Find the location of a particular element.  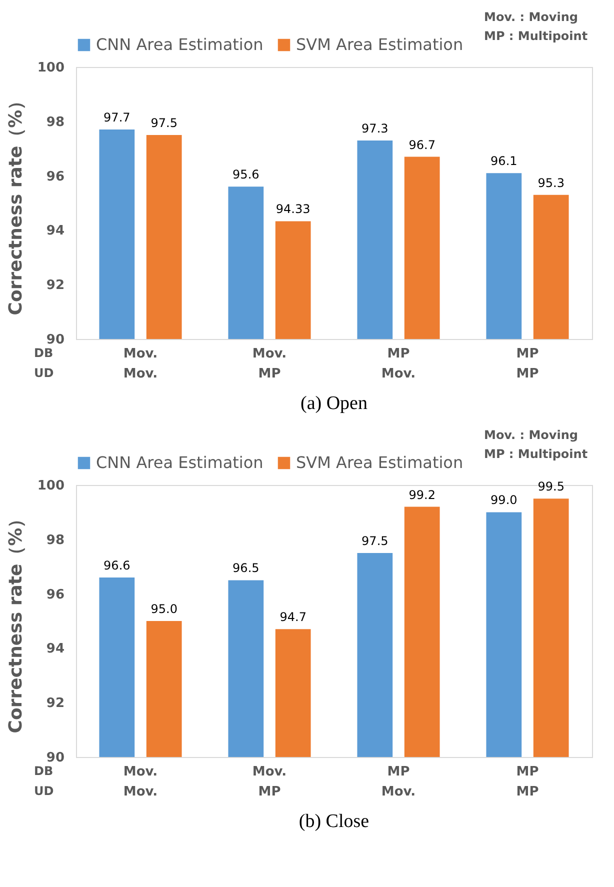

data-label: 99.0 is located at coordinates (504, 500).